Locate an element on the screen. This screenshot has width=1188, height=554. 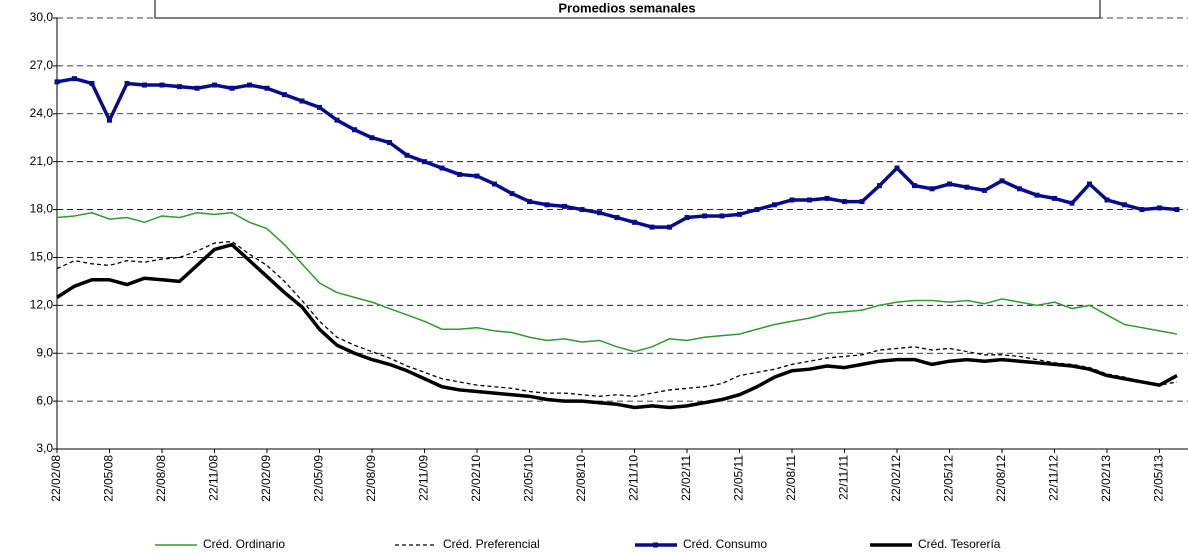
legend-label: Créd. Preferencial is located at coordinates (491, 544).